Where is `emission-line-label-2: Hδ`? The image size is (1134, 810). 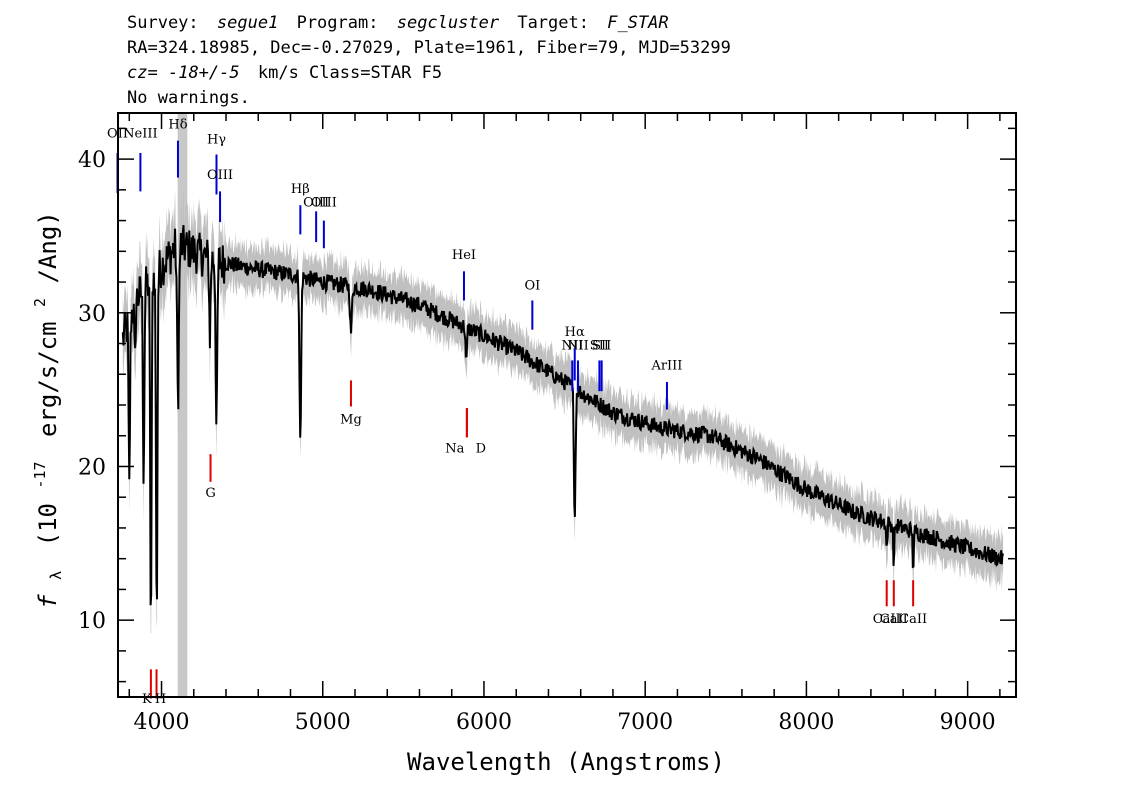
emission-line-label-2: Hδ is located at coordinates (177, 124).